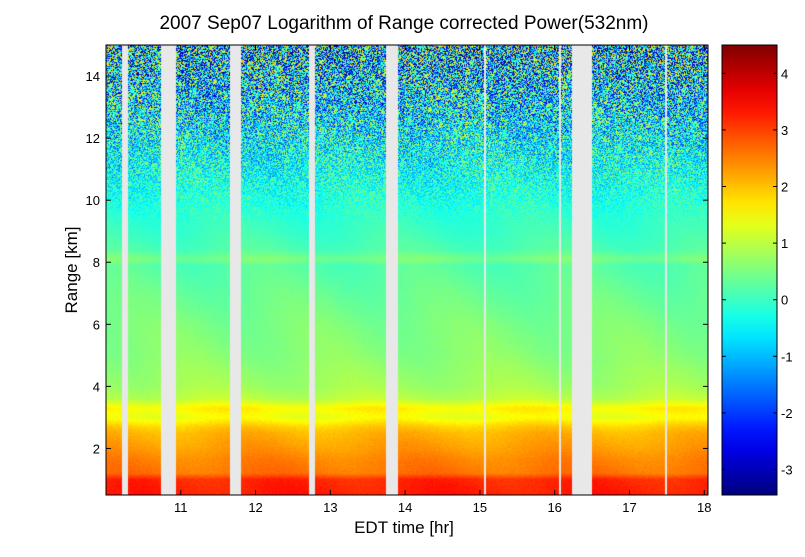 The height and width of the screenshot is (557, 805). What do you see at coordinates (93, 138) in the screenshot?
I see `y-tick-label: 12` at bounding box center [93, 138].